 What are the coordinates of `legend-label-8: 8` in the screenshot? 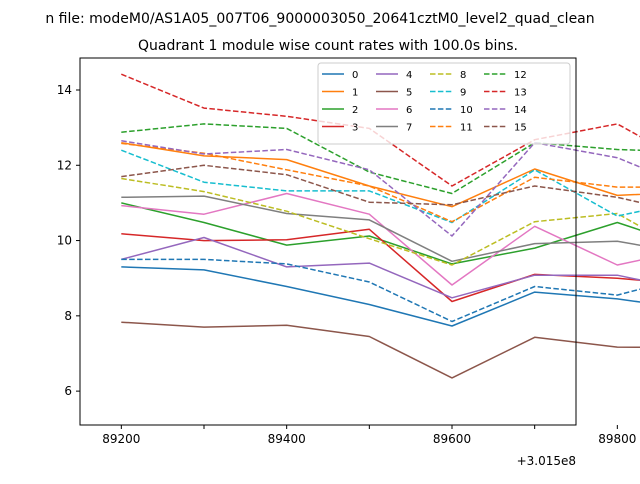 It's located at (463, 75).